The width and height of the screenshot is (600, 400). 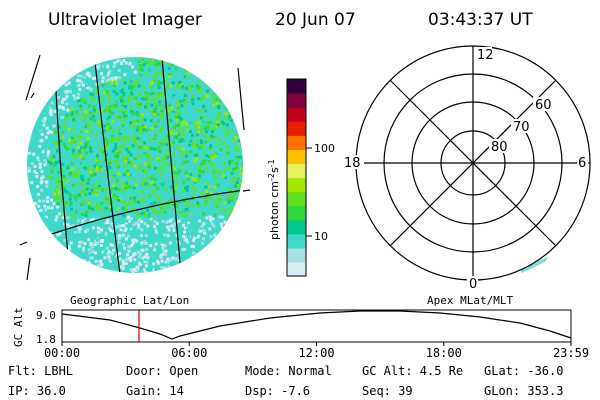 I want to click on geographic-caption: Geographic Lat/Lon, so click(x=129, y=300).